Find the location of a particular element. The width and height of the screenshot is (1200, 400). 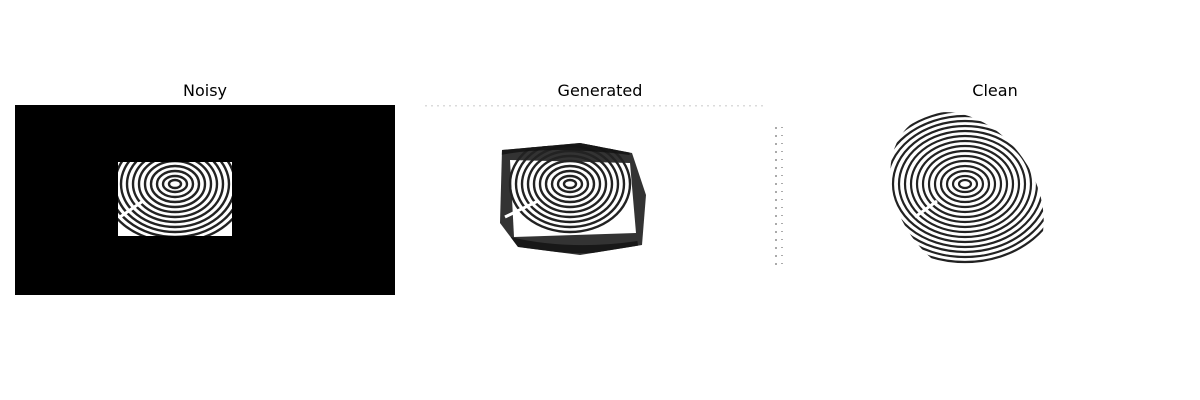

panel-title-noisy: Noisy is located at coordinates (204, 90).